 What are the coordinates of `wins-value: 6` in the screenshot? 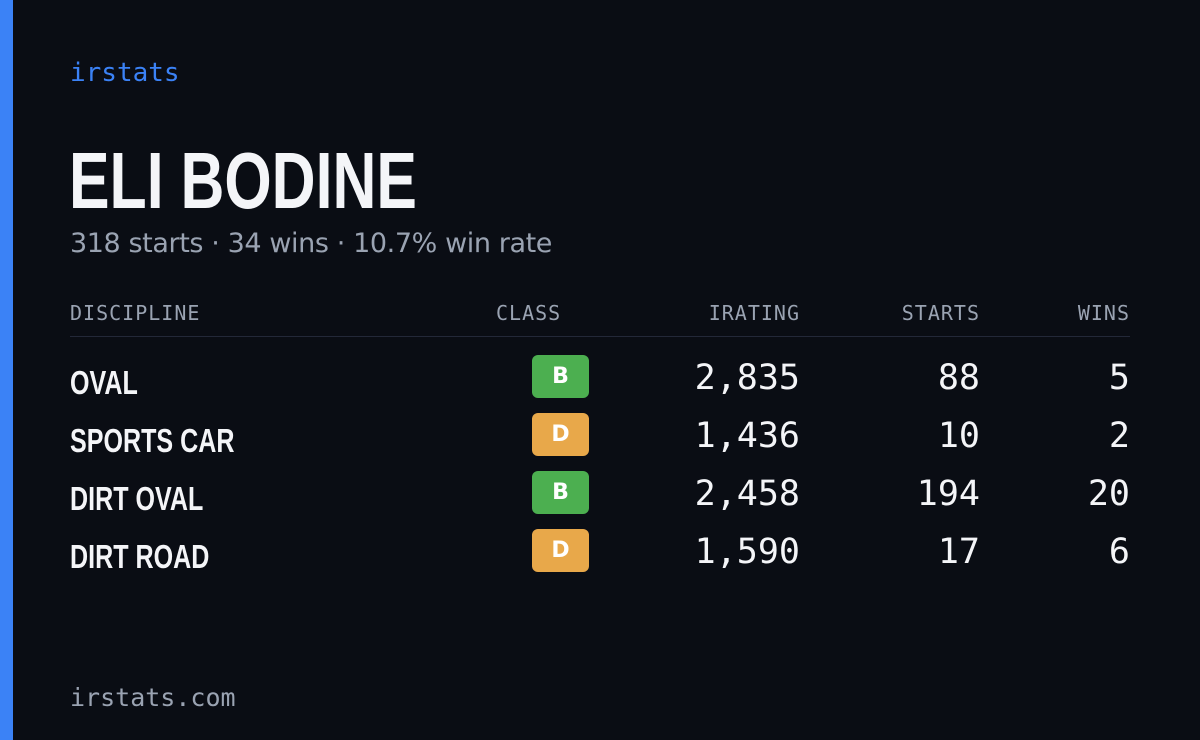 It's located at (1119, 552).